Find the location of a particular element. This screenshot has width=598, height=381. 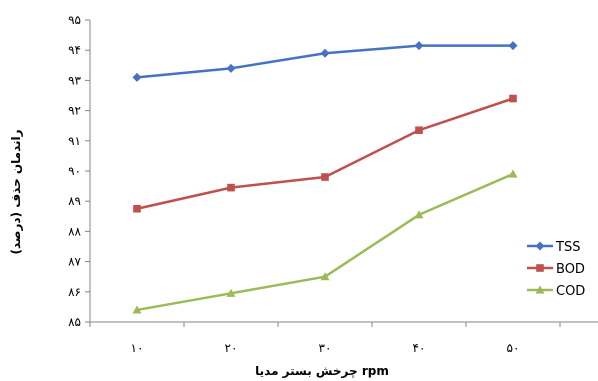

x-tick-label: ۵۰ is located at coordinates (513, 348).